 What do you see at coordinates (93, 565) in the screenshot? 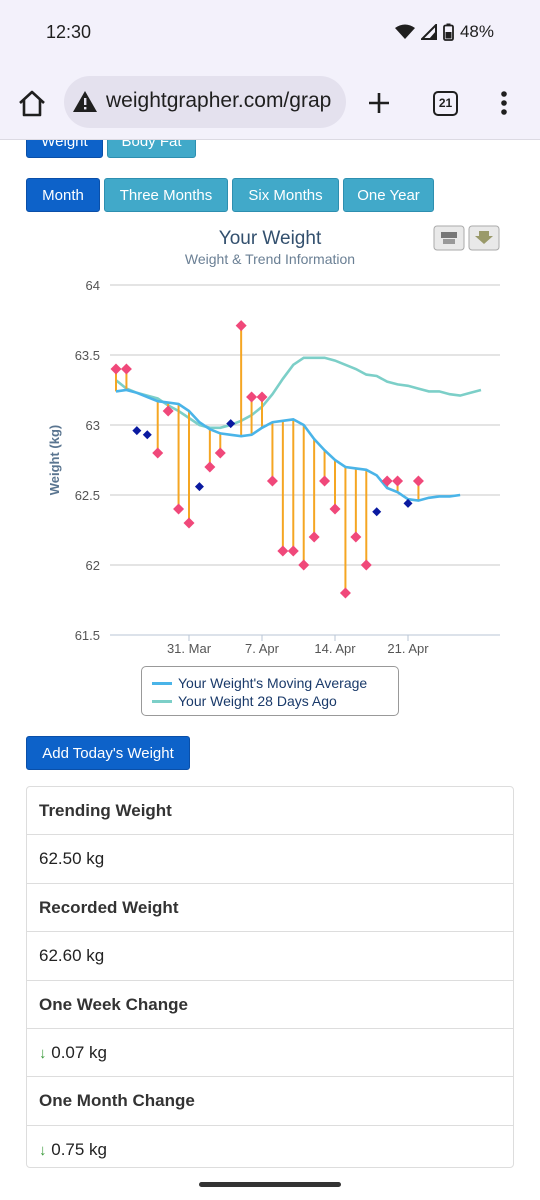
I see `y-tick-label: 62` at bounding box center [93, 565].